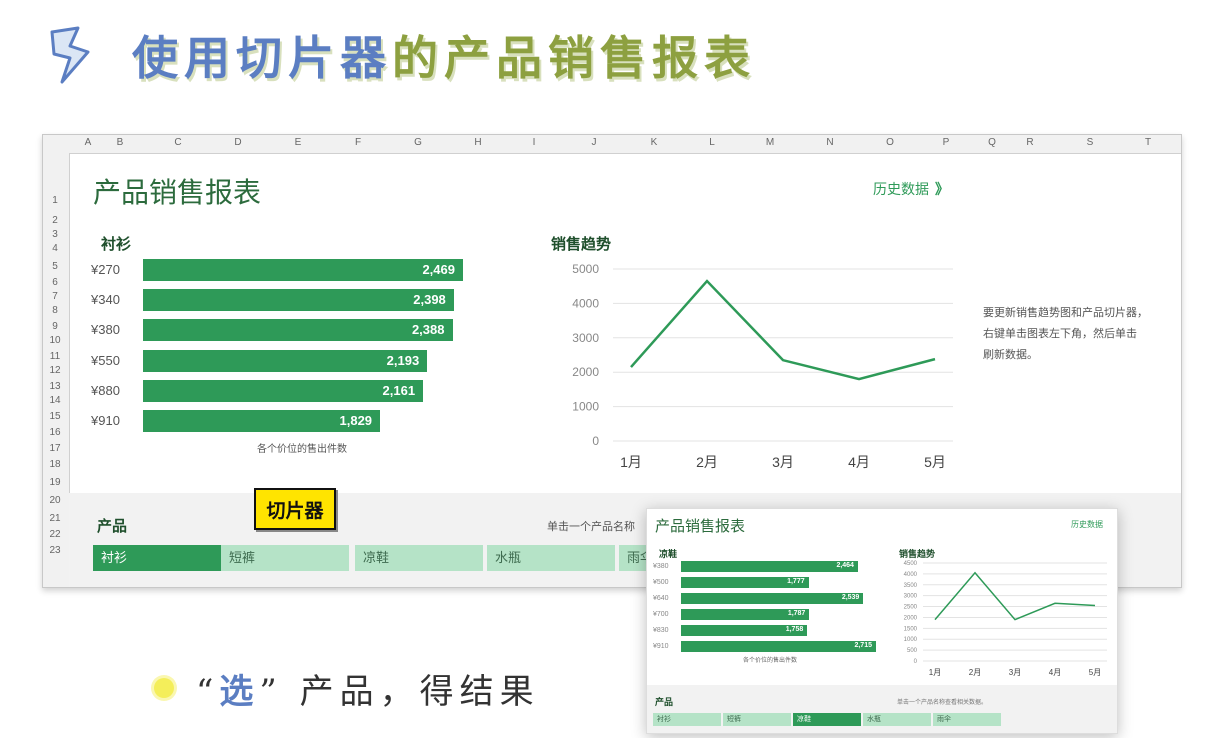  Describe the element at coordinates (745, 614) in the screenshot. I see `thumb-bar: 1,787` at that location.